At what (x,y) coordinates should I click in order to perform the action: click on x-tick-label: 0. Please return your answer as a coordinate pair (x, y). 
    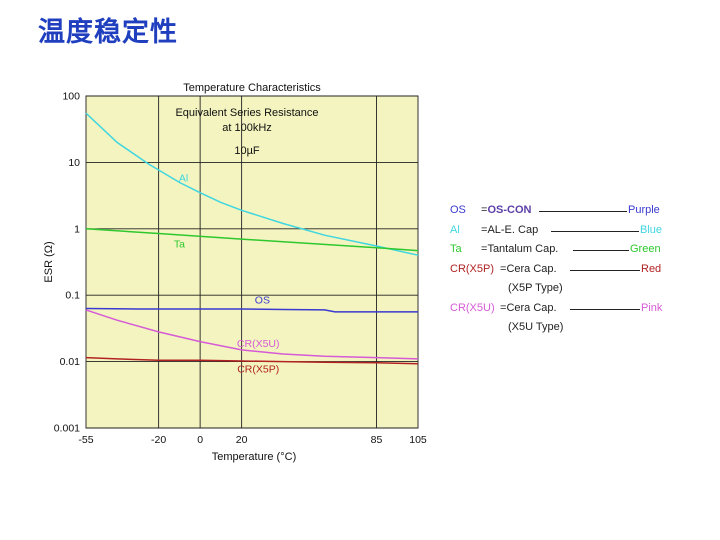
    Looking at the image, I should click on (200, 440).